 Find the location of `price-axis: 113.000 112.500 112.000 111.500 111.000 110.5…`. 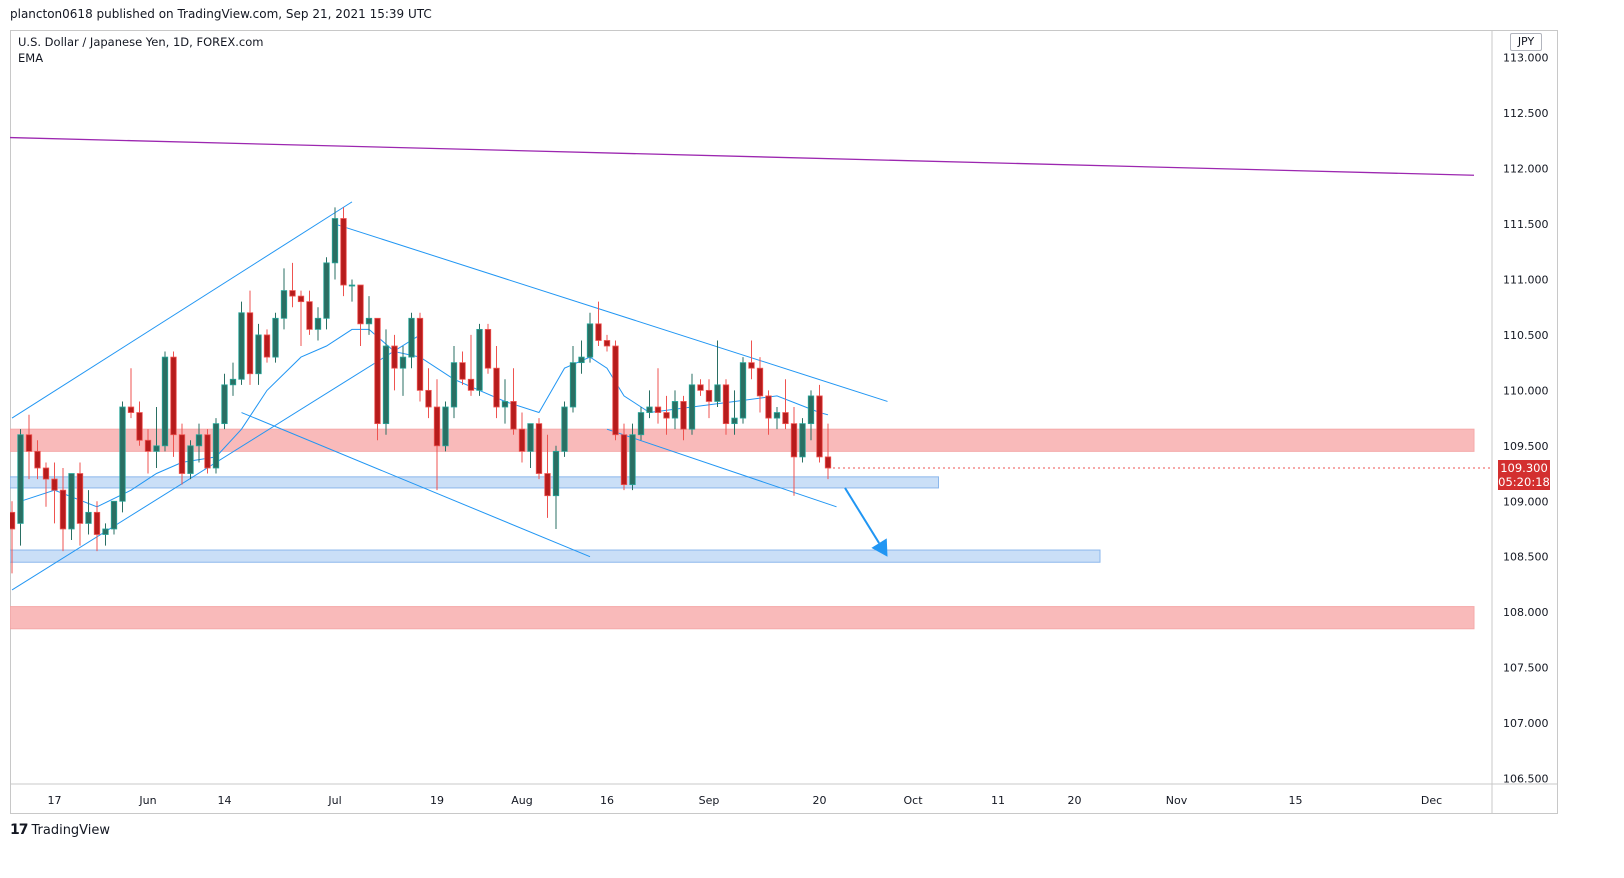

price-axis: 113.000 112.500 112.000 111.500 111.000 110.5… is located at coordinates (1526, 419).